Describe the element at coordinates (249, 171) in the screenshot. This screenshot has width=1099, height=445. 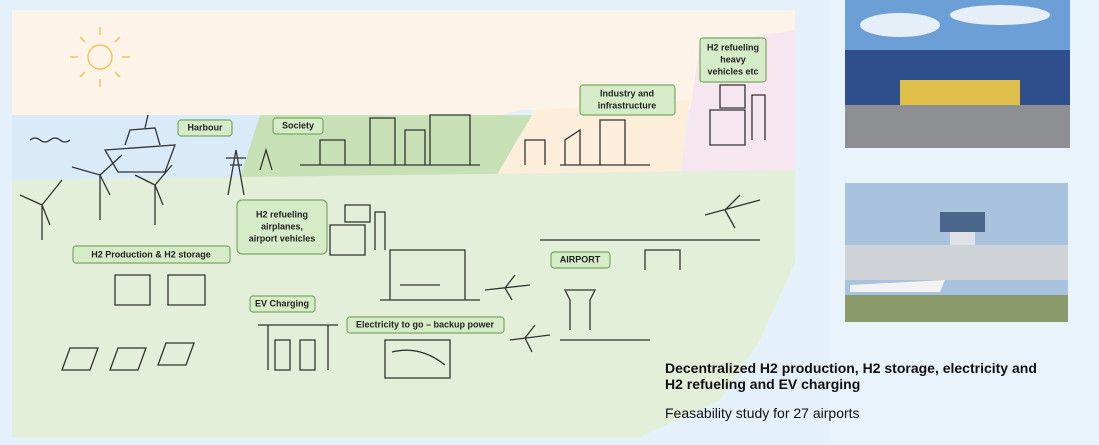
I see `pylon-icon` at that location.